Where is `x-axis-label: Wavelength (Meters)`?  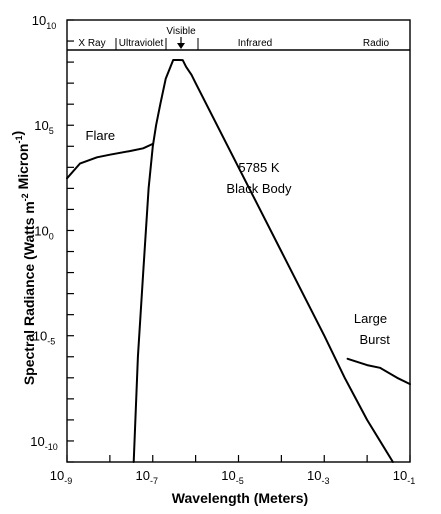
x-axis-label: Wavelength (Meters) is located at coordinates (240, 498).